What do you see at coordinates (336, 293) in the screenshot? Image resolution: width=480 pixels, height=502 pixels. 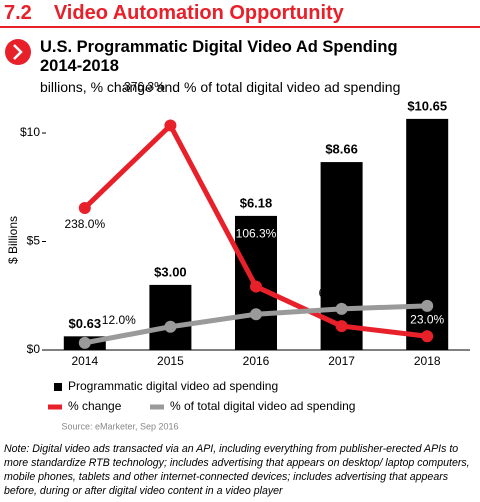 I see `data-label: 69.0%` at bounding box center [336, 293].